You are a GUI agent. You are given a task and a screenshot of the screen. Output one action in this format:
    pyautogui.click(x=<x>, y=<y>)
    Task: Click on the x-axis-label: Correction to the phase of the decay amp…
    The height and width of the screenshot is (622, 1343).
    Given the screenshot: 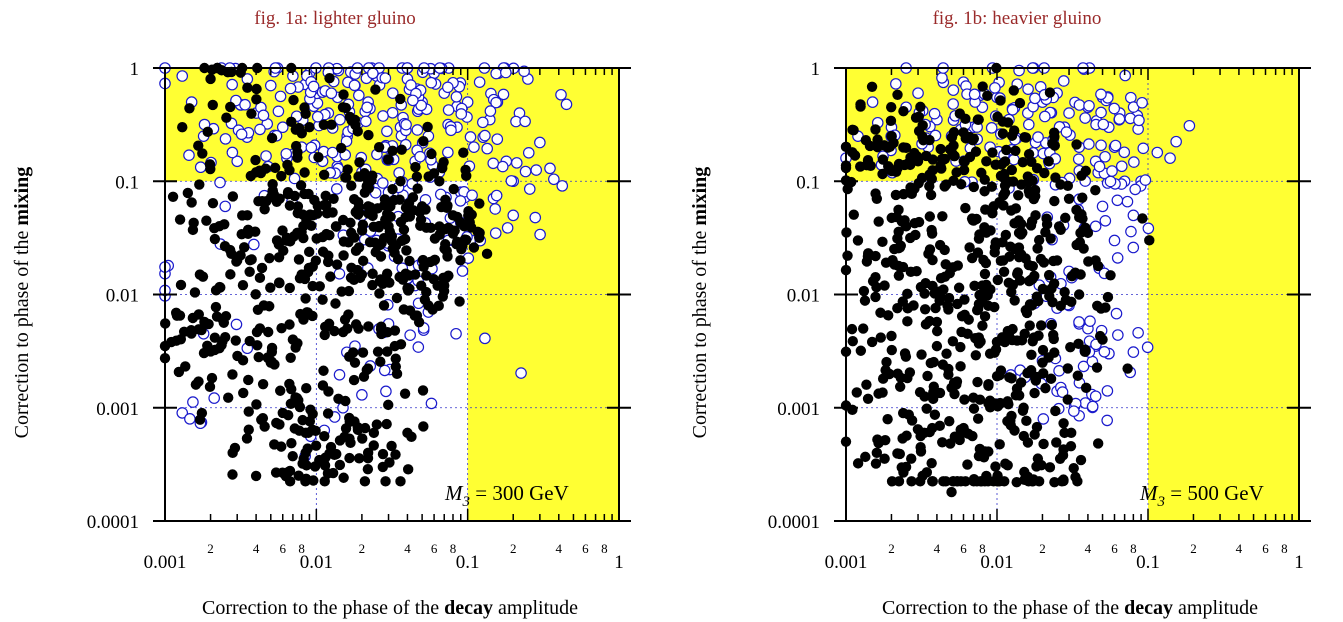 What is the action you would take?
    pyautogui.click(x=390, y=608)
    